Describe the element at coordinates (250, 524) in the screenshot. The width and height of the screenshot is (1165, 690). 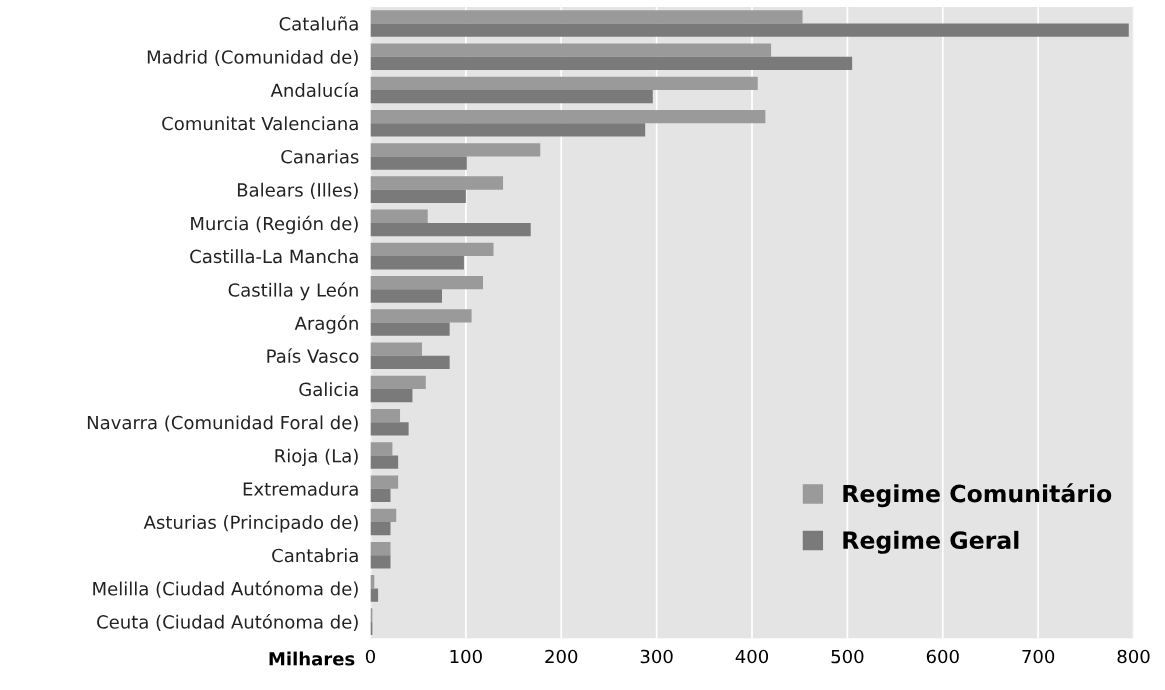
I see `y-tick-label: Asturias (Principado de)` at that location.